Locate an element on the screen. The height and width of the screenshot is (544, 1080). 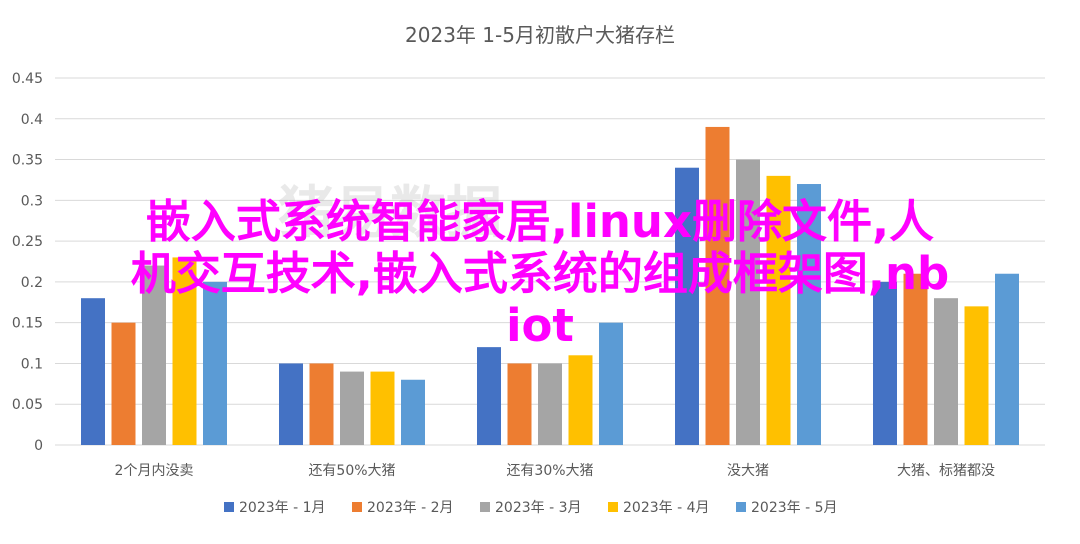
legend-label: 2023年 - 5月 is located at coordinates (794, 508).